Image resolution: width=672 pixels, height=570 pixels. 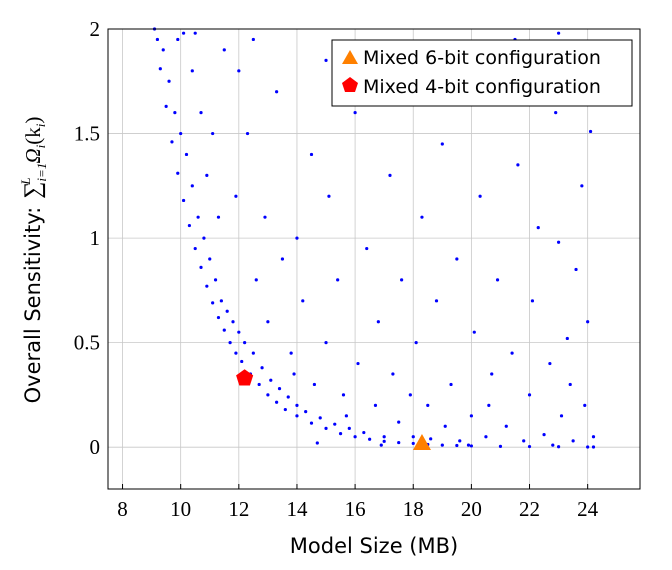 I want to click on x-tick-label: 20, so click(x=471, y=509).